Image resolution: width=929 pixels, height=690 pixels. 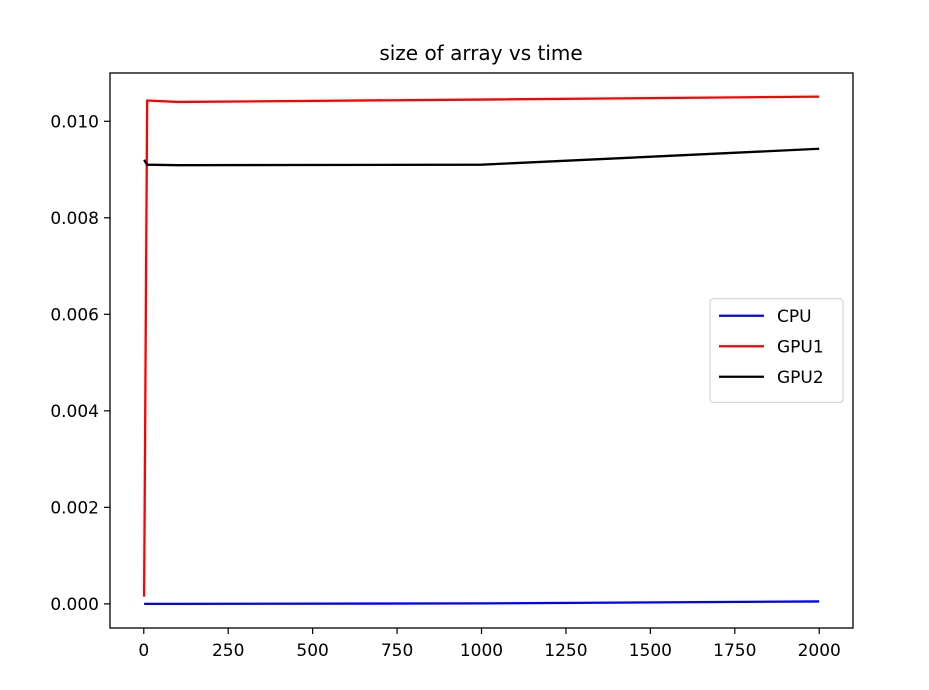 What do you see at coordinates (143, 651) in the screenshot?
I see `x-tick-label: 0` at bounding box center [143, 651].